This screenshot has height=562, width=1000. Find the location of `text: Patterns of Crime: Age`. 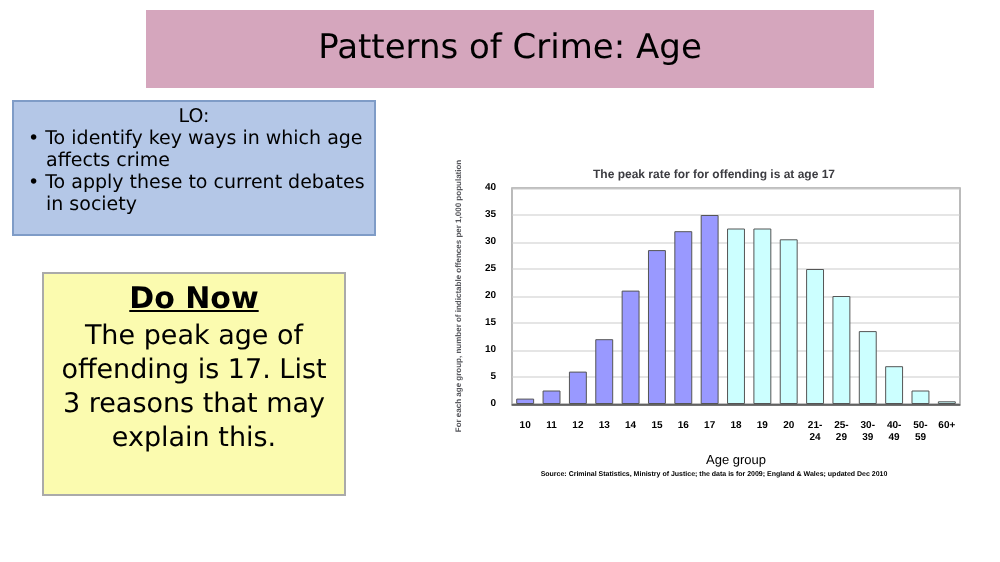

text: Patterns of Crime: Age is located at coordinates (510, 49).